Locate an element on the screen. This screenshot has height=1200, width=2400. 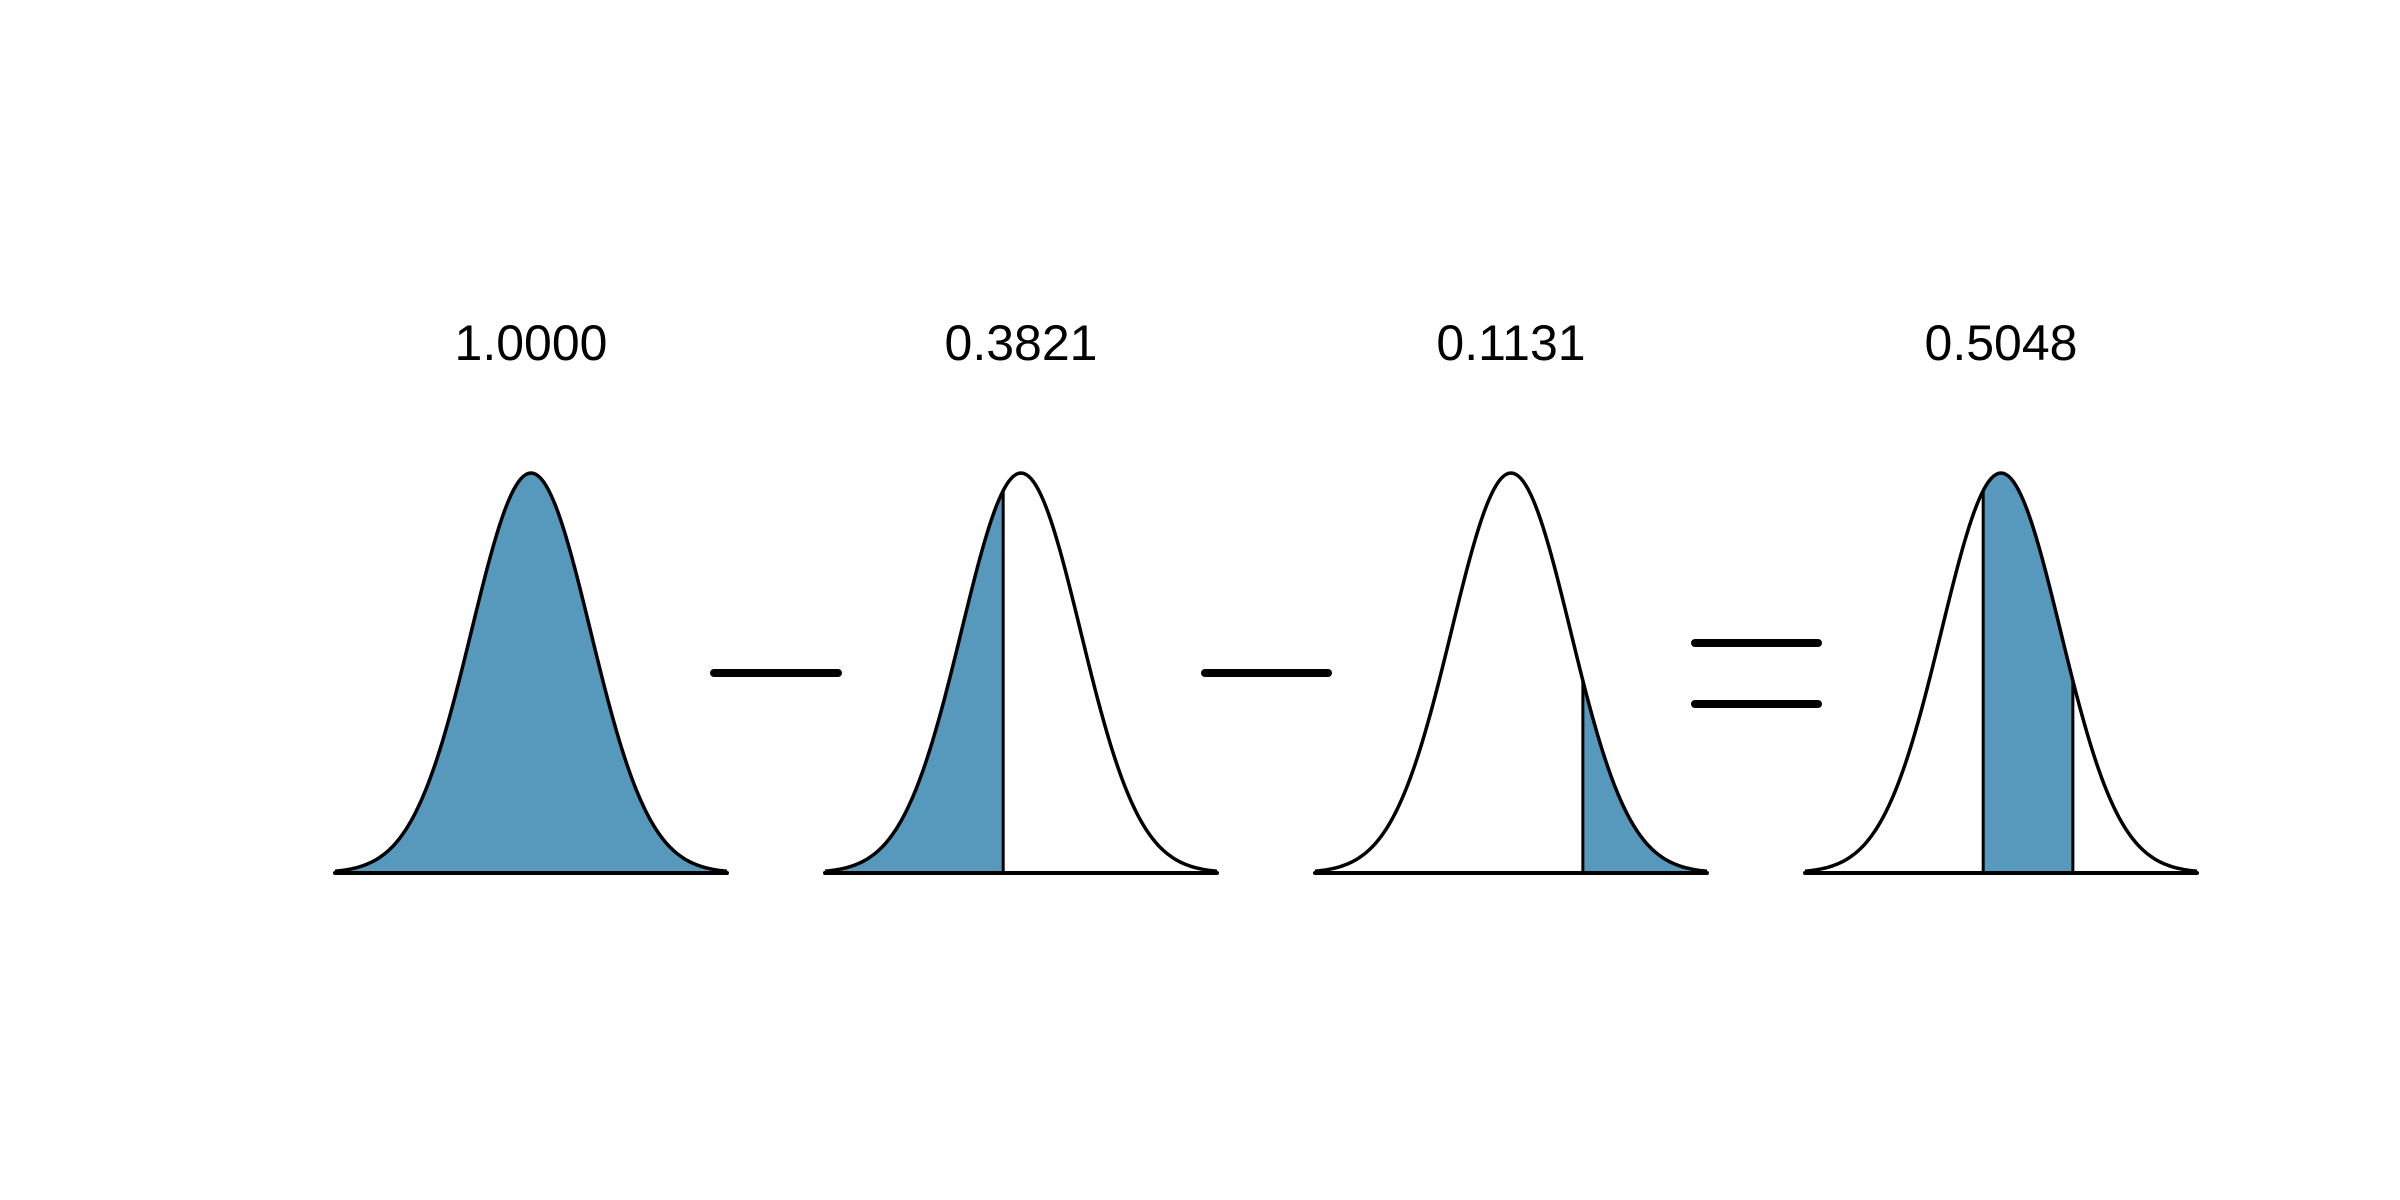
operator-equals is located at coordinates (1756, 673).